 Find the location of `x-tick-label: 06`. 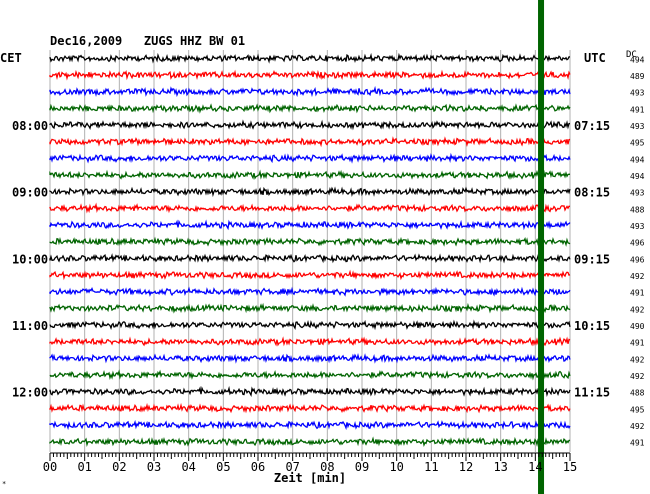

x-tick-label: 06 is located at coordinates (258, 467).